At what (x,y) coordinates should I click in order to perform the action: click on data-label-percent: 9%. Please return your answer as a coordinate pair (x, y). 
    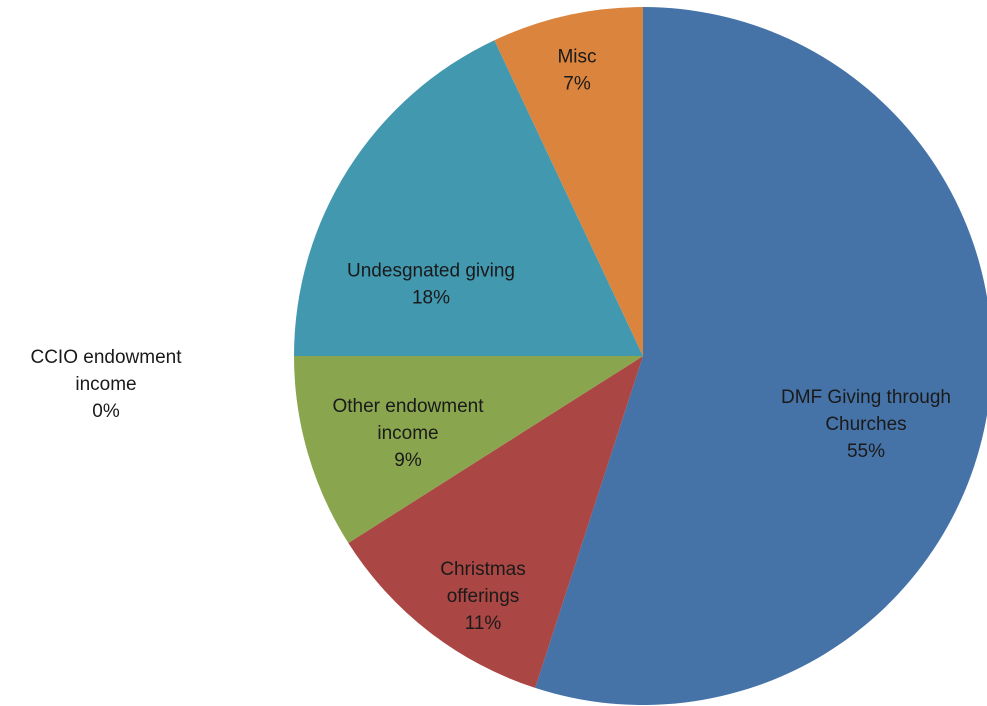
    Looking at the image, I should click on (408, 460).